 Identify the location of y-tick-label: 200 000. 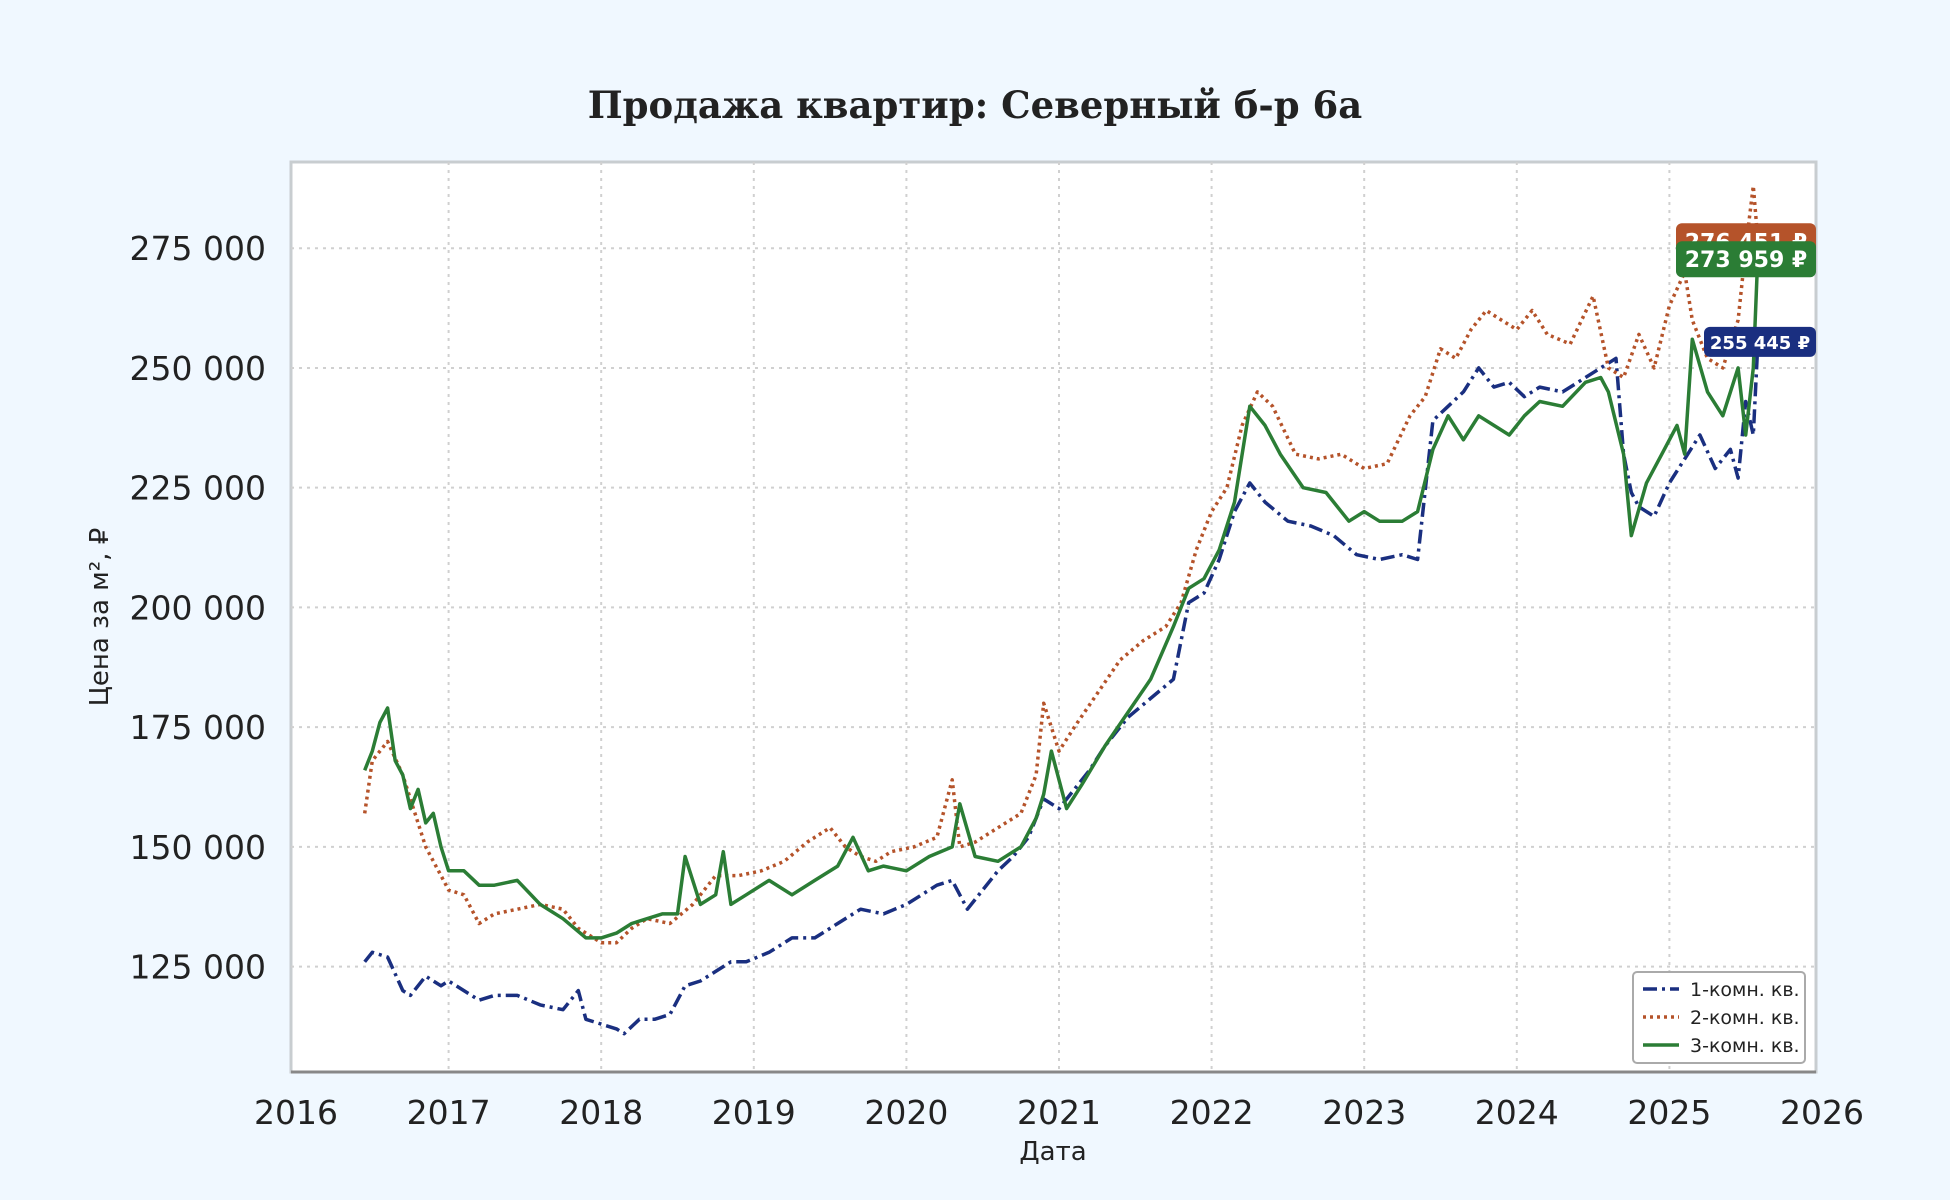
(198, 607).